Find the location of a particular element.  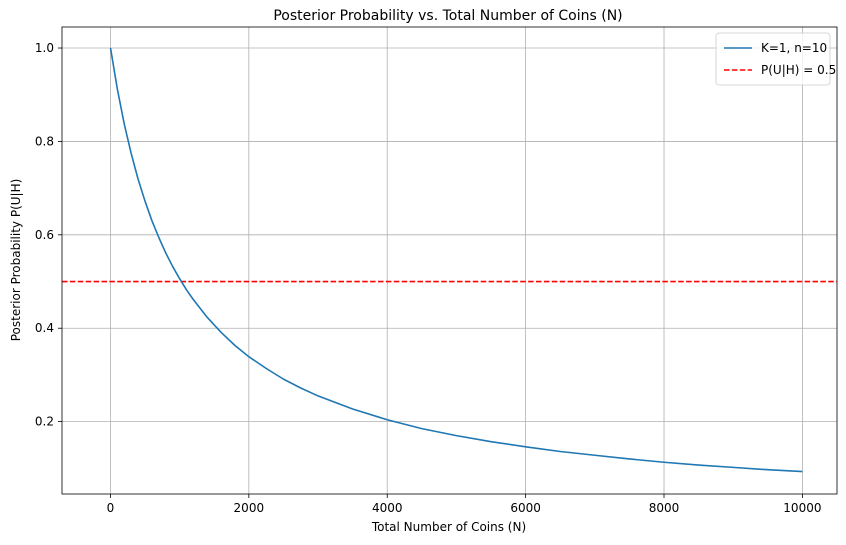

y-tick-label: 0.4 is located at coordinates (44, 328).